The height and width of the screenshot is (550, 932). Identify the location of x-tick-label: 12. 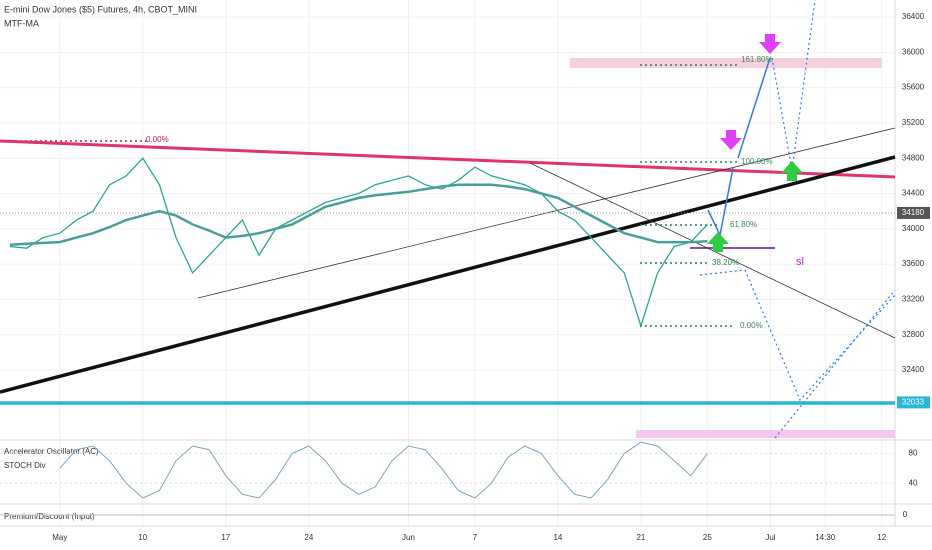
(881, 537).